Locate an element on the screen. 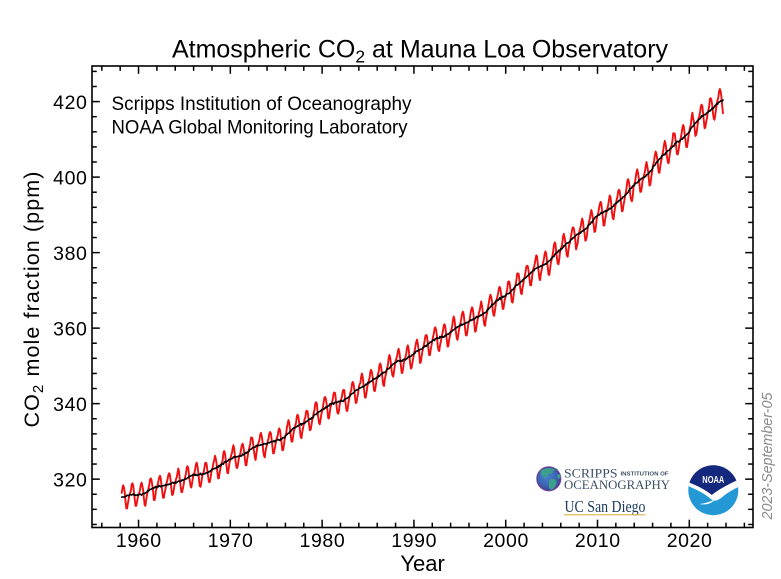 Image resolution: width=781 pixels, height=579 pixels. svg-text: 360 is located at coordinates (70, 330).